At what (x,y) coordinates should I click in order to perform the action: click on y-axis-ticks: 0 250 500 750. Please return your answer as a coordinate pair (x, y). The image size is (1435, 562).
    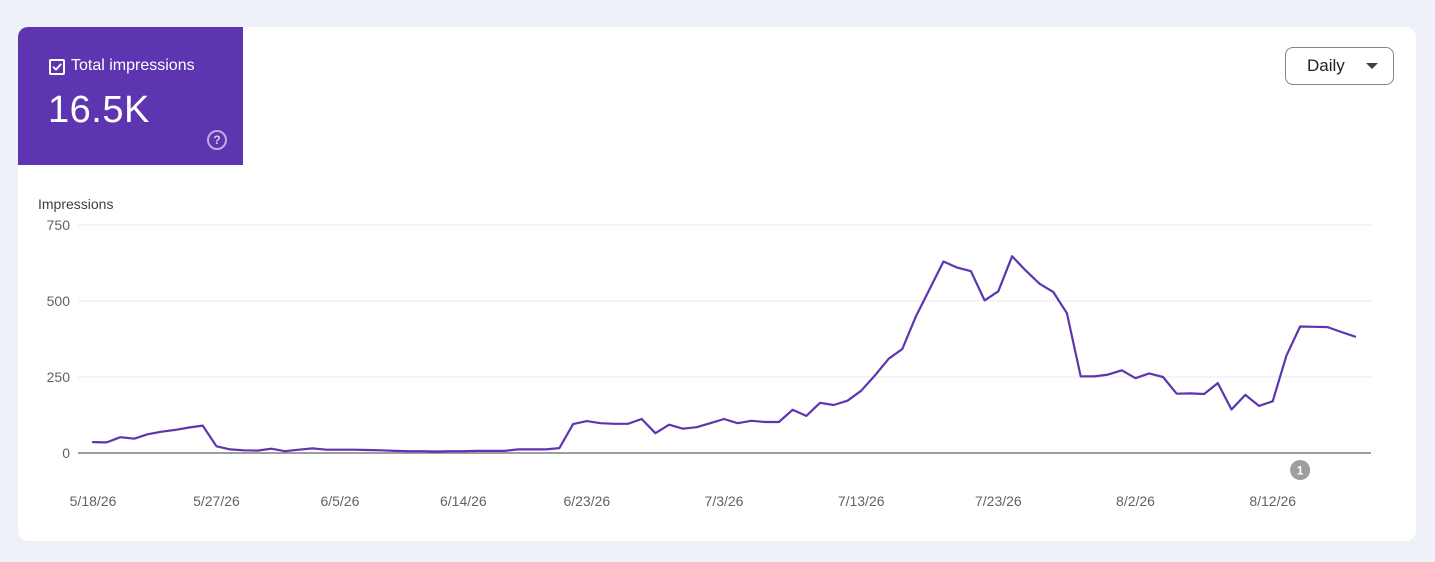
    Looking at the image, I should click on (59, 339).